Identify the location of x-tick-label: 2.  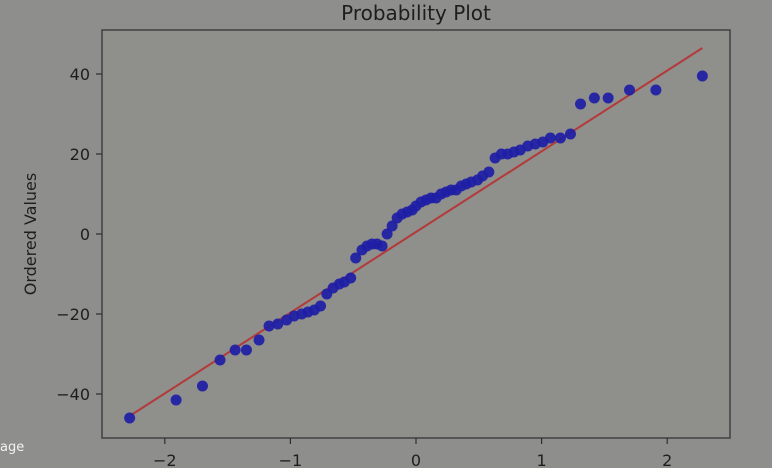
(667, 459).